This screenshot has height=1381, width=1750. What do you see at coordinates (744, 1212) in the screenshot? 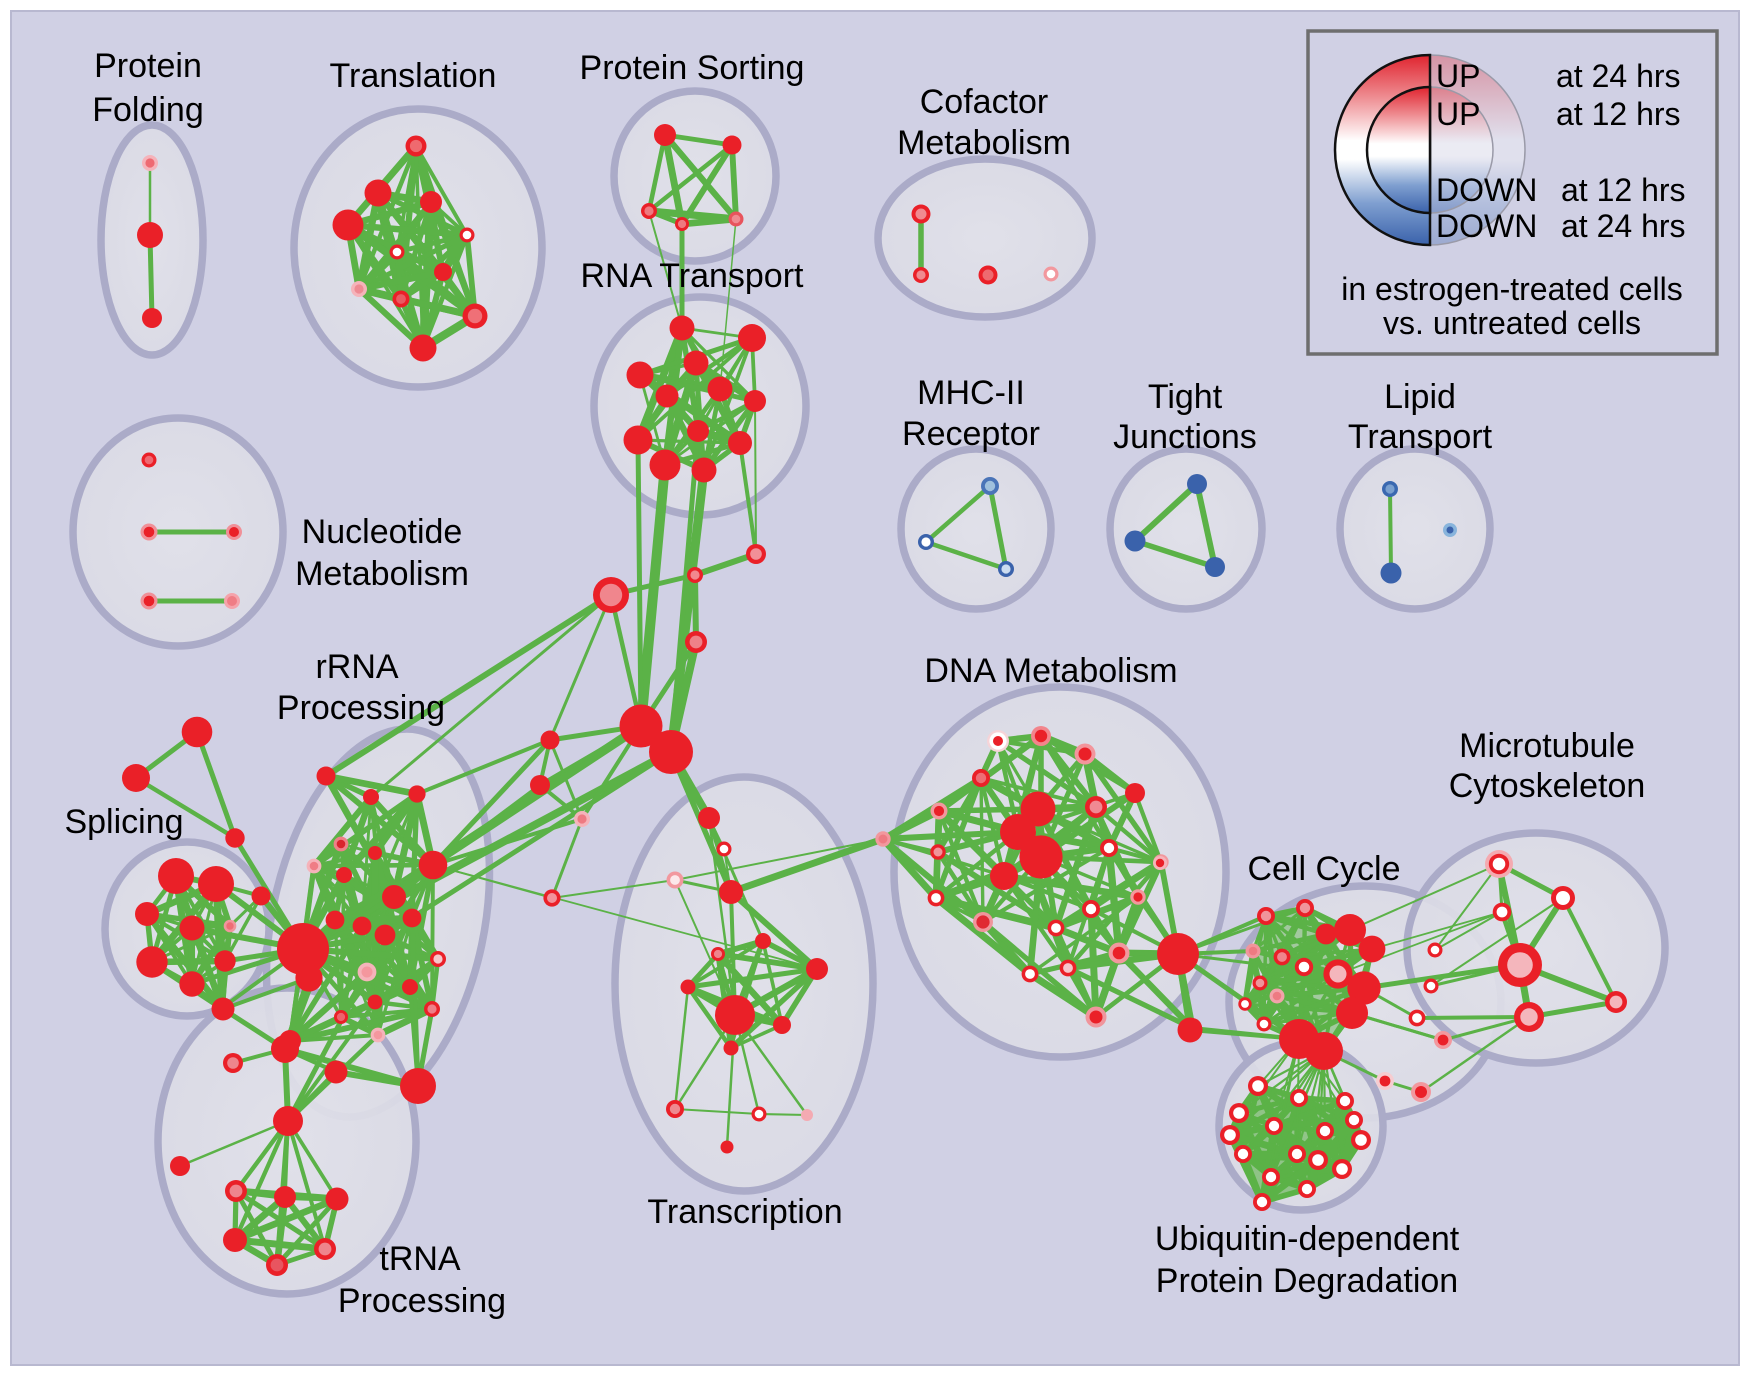
I see `svg-text: Transcription` at bounding box center [744, 1212].